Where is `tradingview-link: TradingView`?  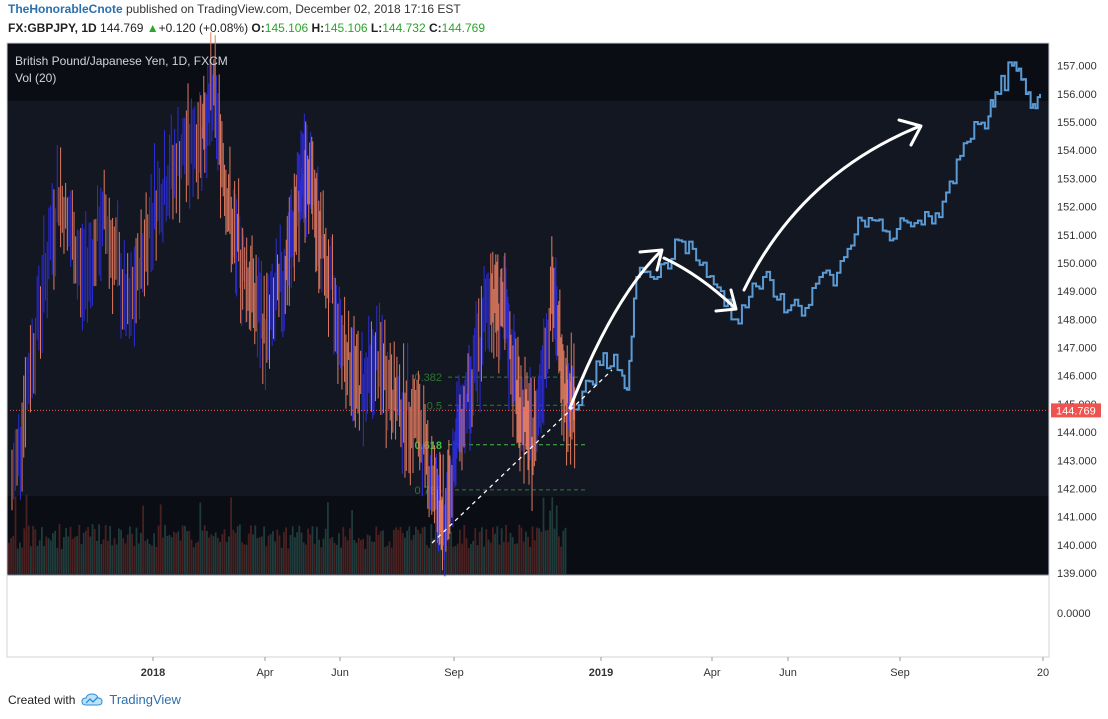 tradingview-link: TradingView is located at coordinates (145, 699).